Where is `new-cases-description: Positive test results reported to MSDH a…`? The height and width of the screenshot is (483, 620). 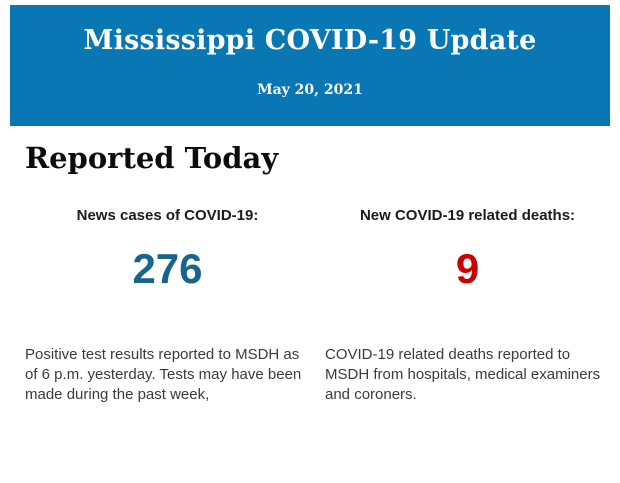
new-cases-description: Positive test results reported to MSDH a… is located at coordinates (163, 374).